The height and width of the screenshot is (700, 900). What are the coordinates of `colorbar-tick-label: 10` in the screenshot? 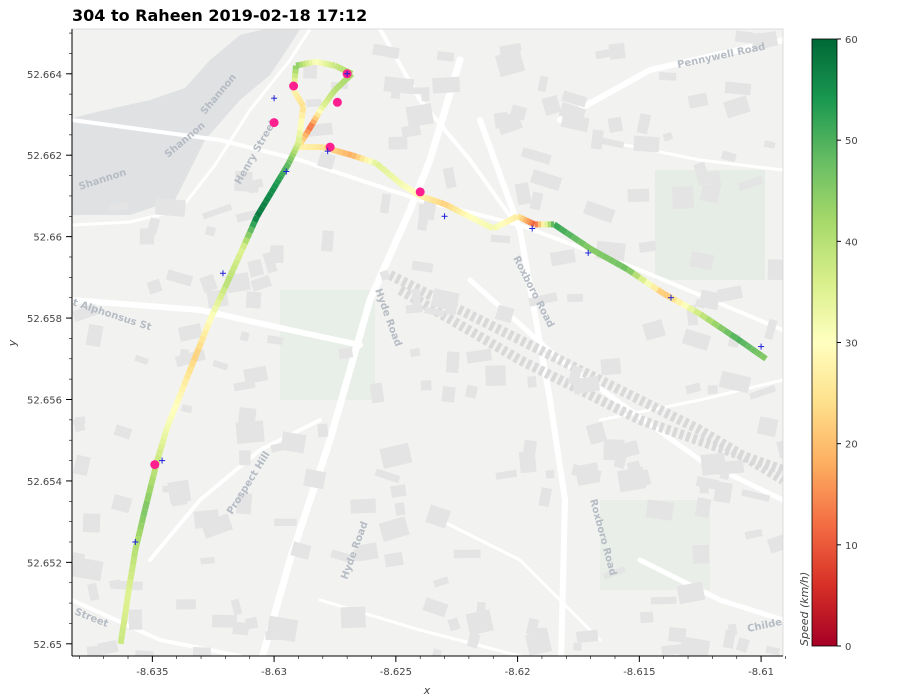 It's located at (851, 546).